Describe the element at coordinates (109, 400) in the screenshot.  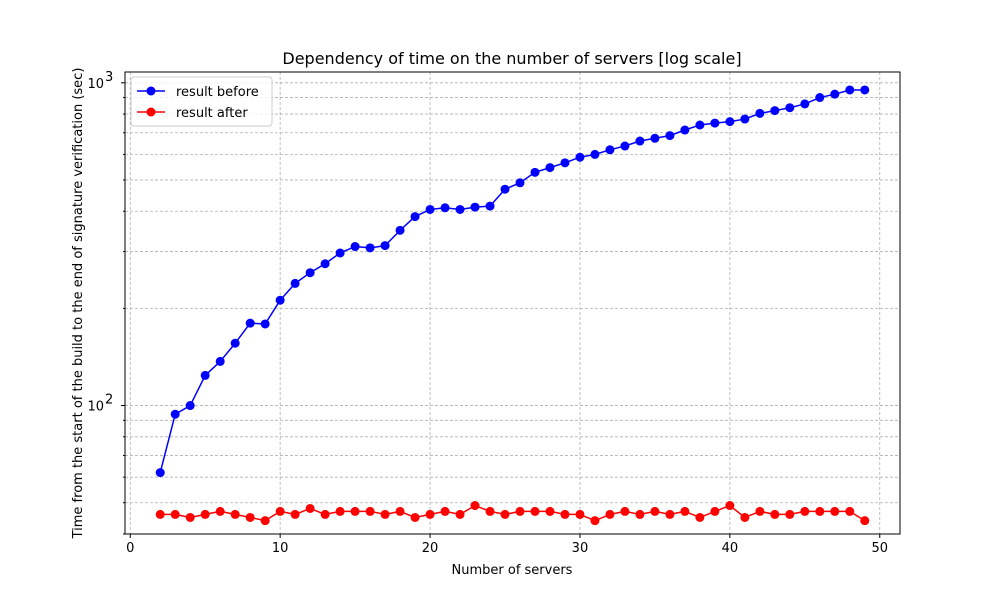
I see `y-tick-exponent: 2` at that location.